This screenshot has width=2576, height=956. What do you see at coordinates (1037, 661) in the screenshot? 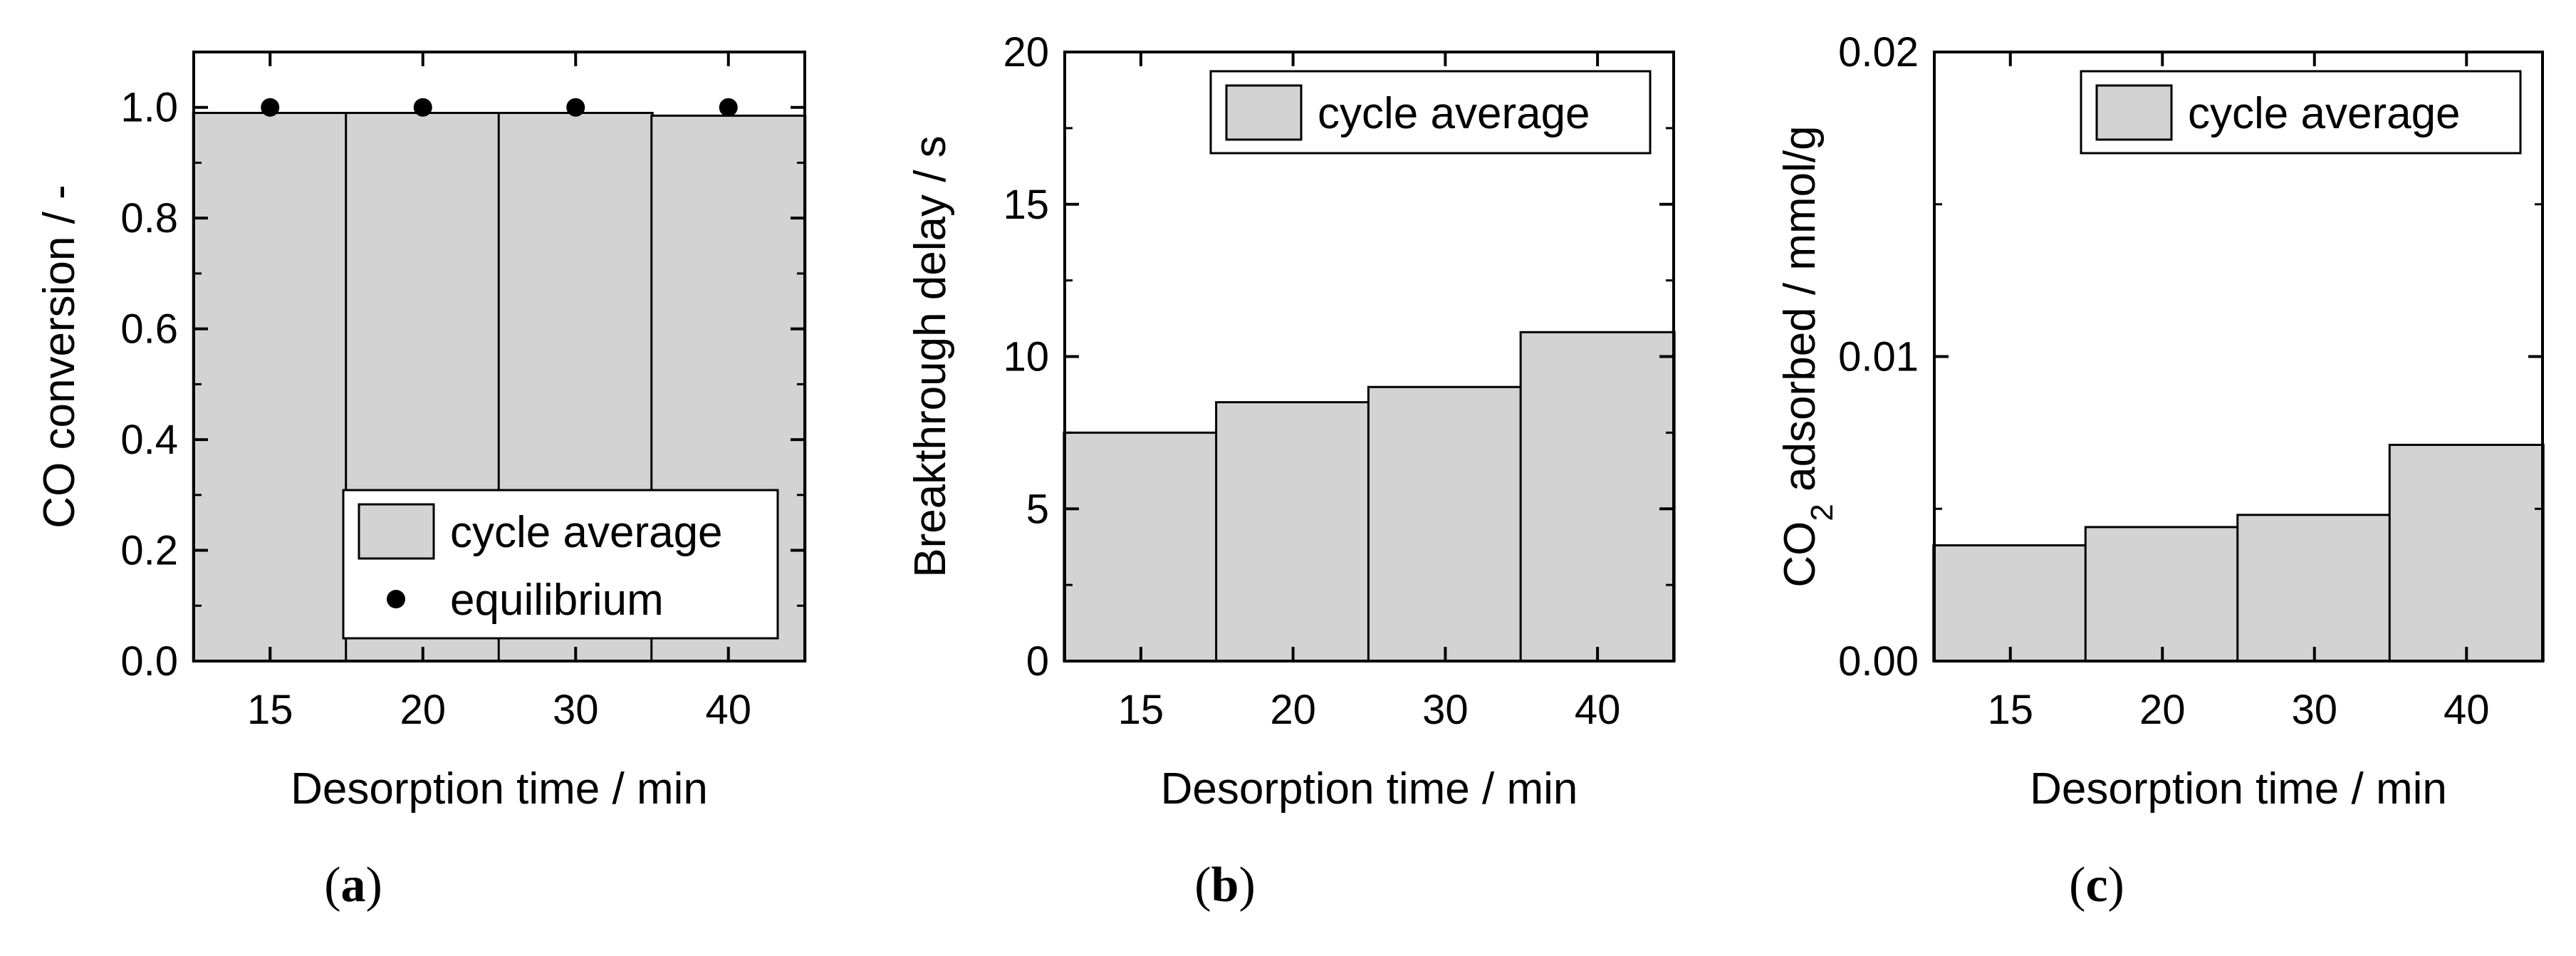
I see `ytick-label-b: 0` at bounding box center [1037, 661].